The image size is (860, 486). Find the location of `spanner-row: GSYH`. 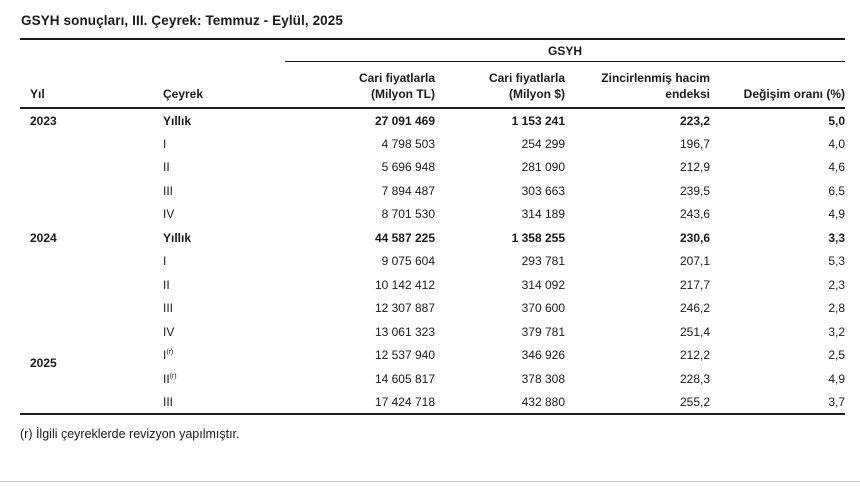

spanner-row: GSYH is located at coordinates (433, 50).